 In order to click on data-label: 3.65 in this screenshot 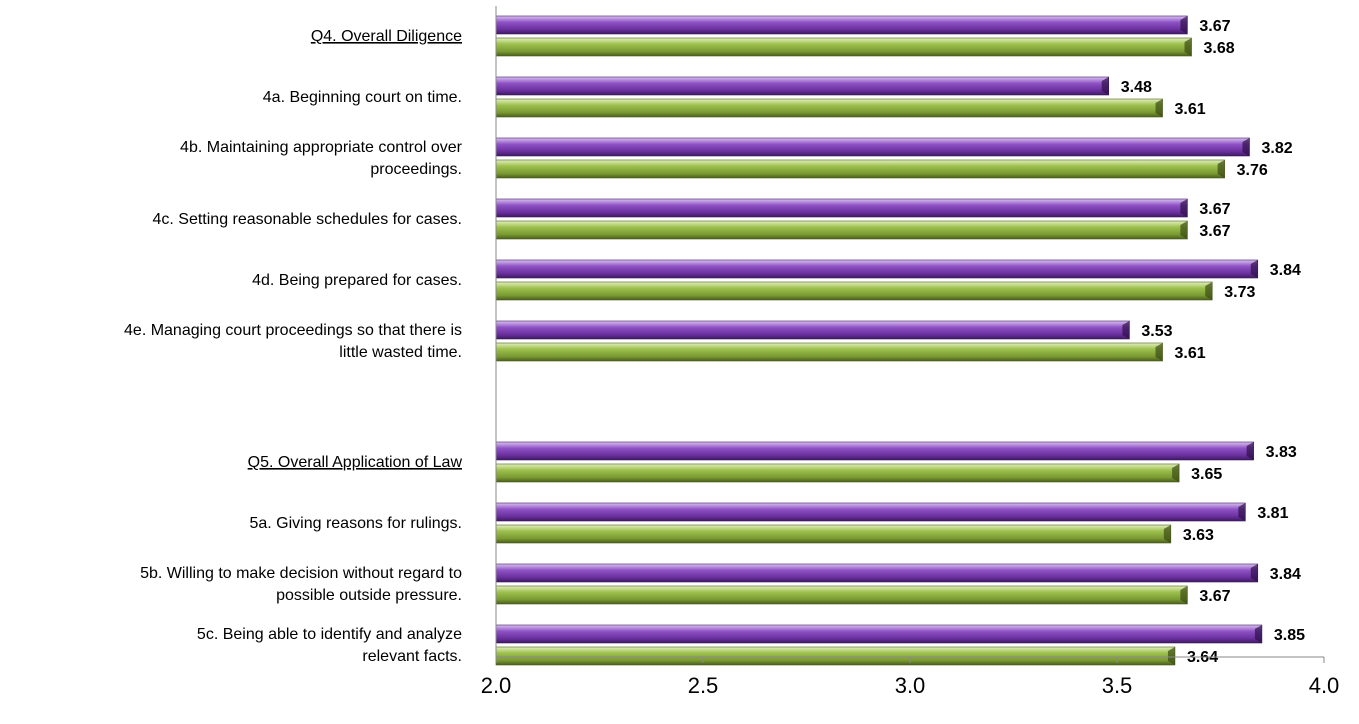, I will do `click(1206, 474)`.